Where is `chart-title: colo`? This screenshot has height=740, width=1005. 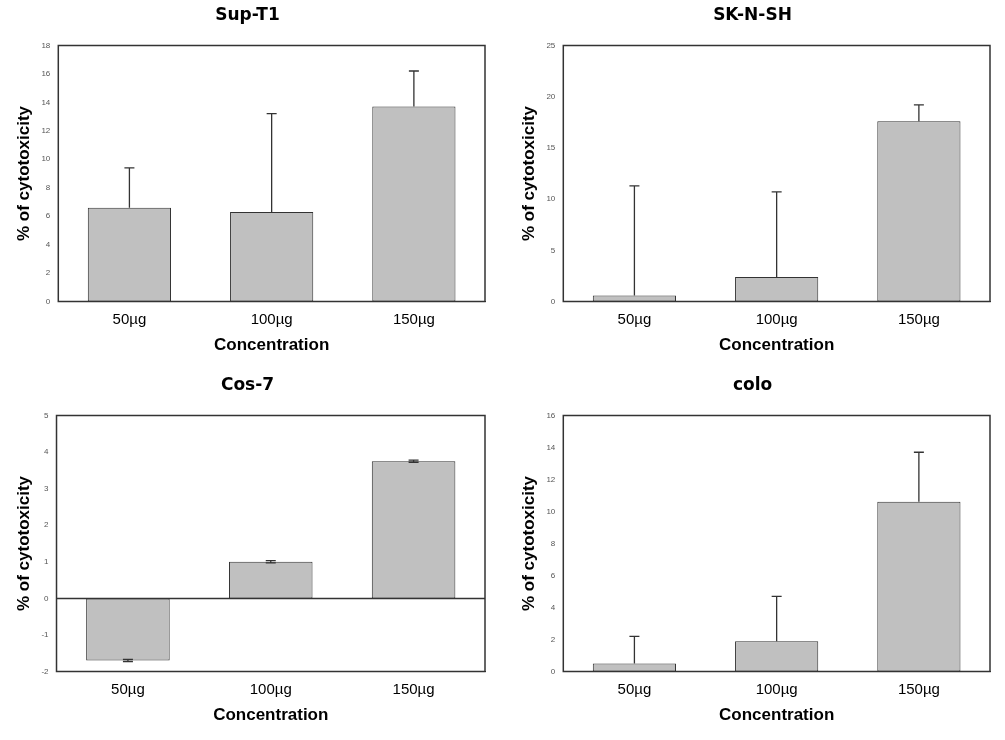
chart-title: colo is located at coordinates (752, 383).